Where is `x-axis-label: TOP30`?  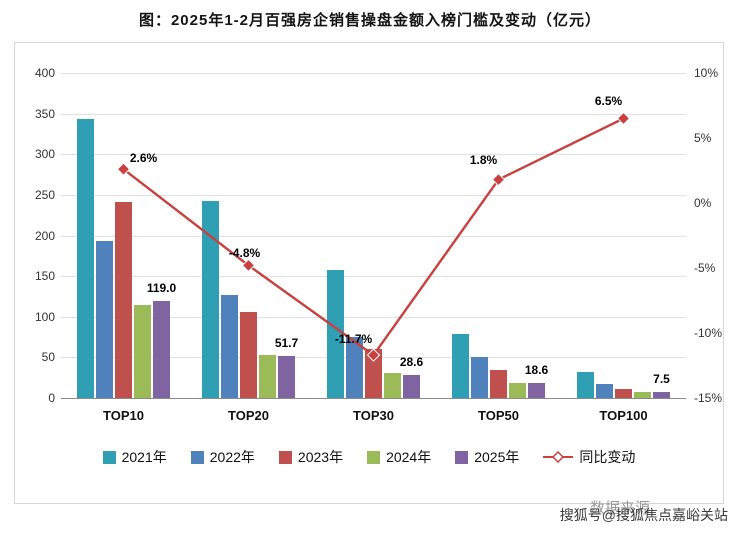
x-axis-label: TOP30 is located at coordinates (373, 415).